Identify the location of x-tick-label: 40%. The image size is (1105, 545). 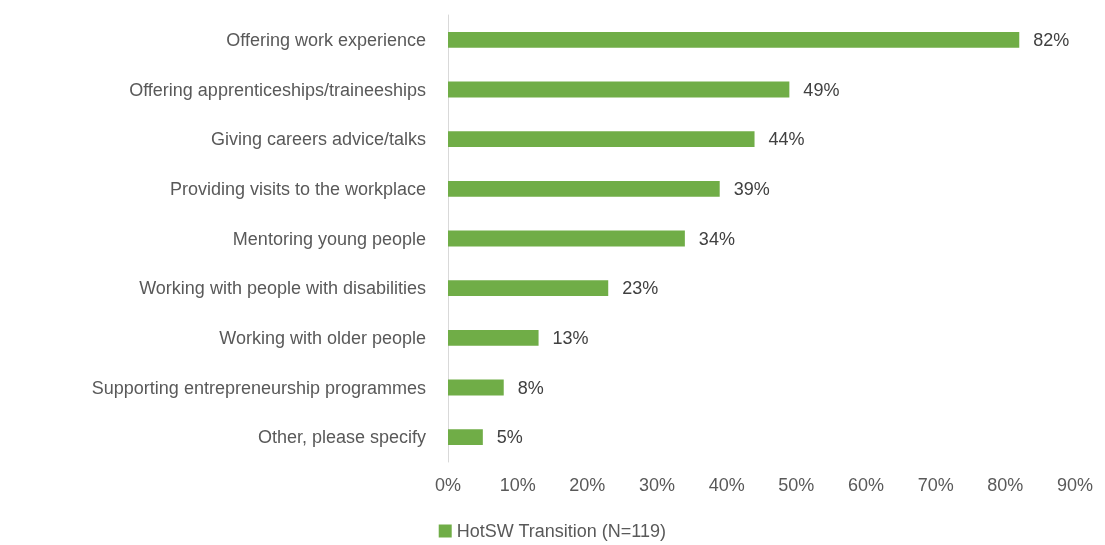
(726, 485).